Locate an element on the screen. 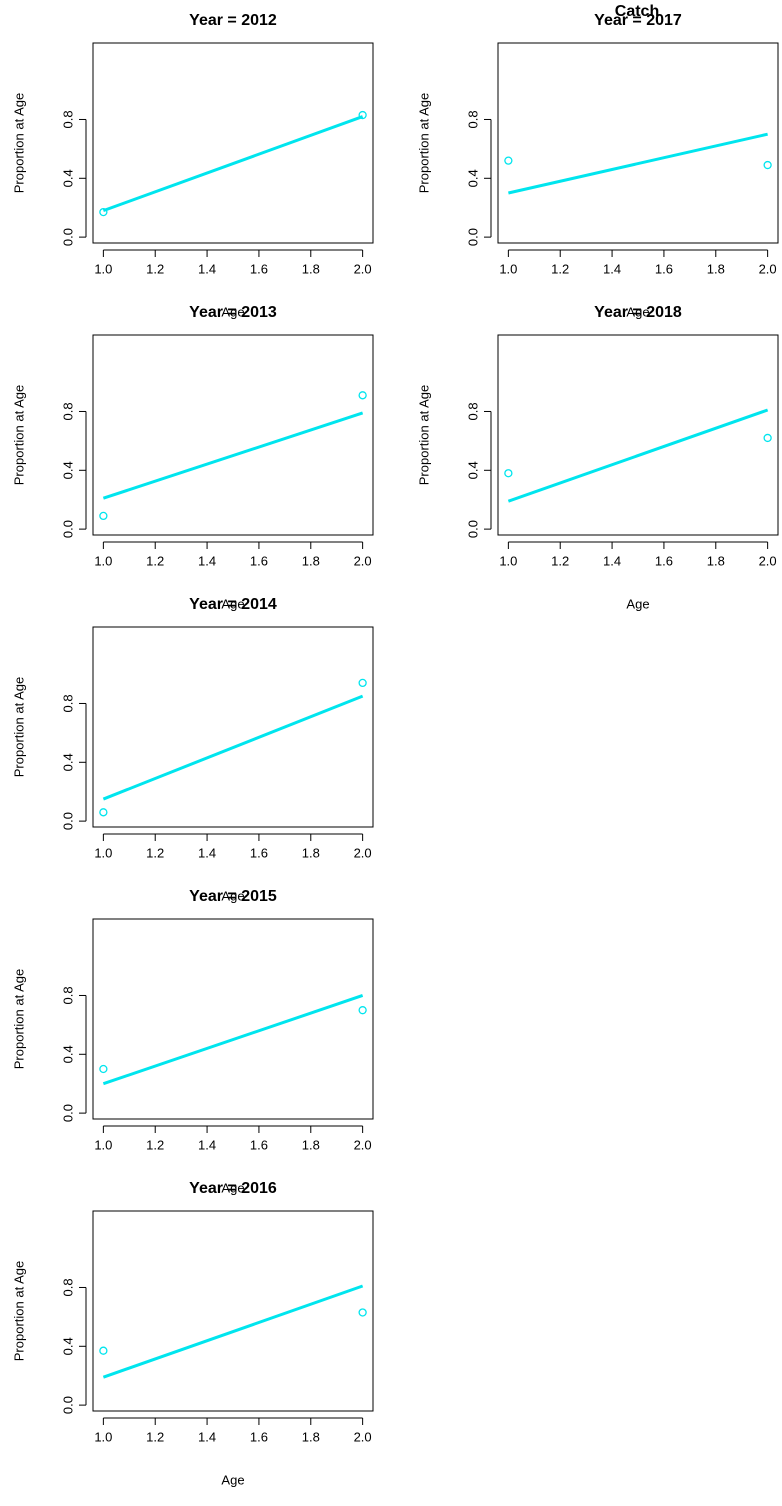  panel-title: Year = 2016 is located at coordinates (233, 1188).